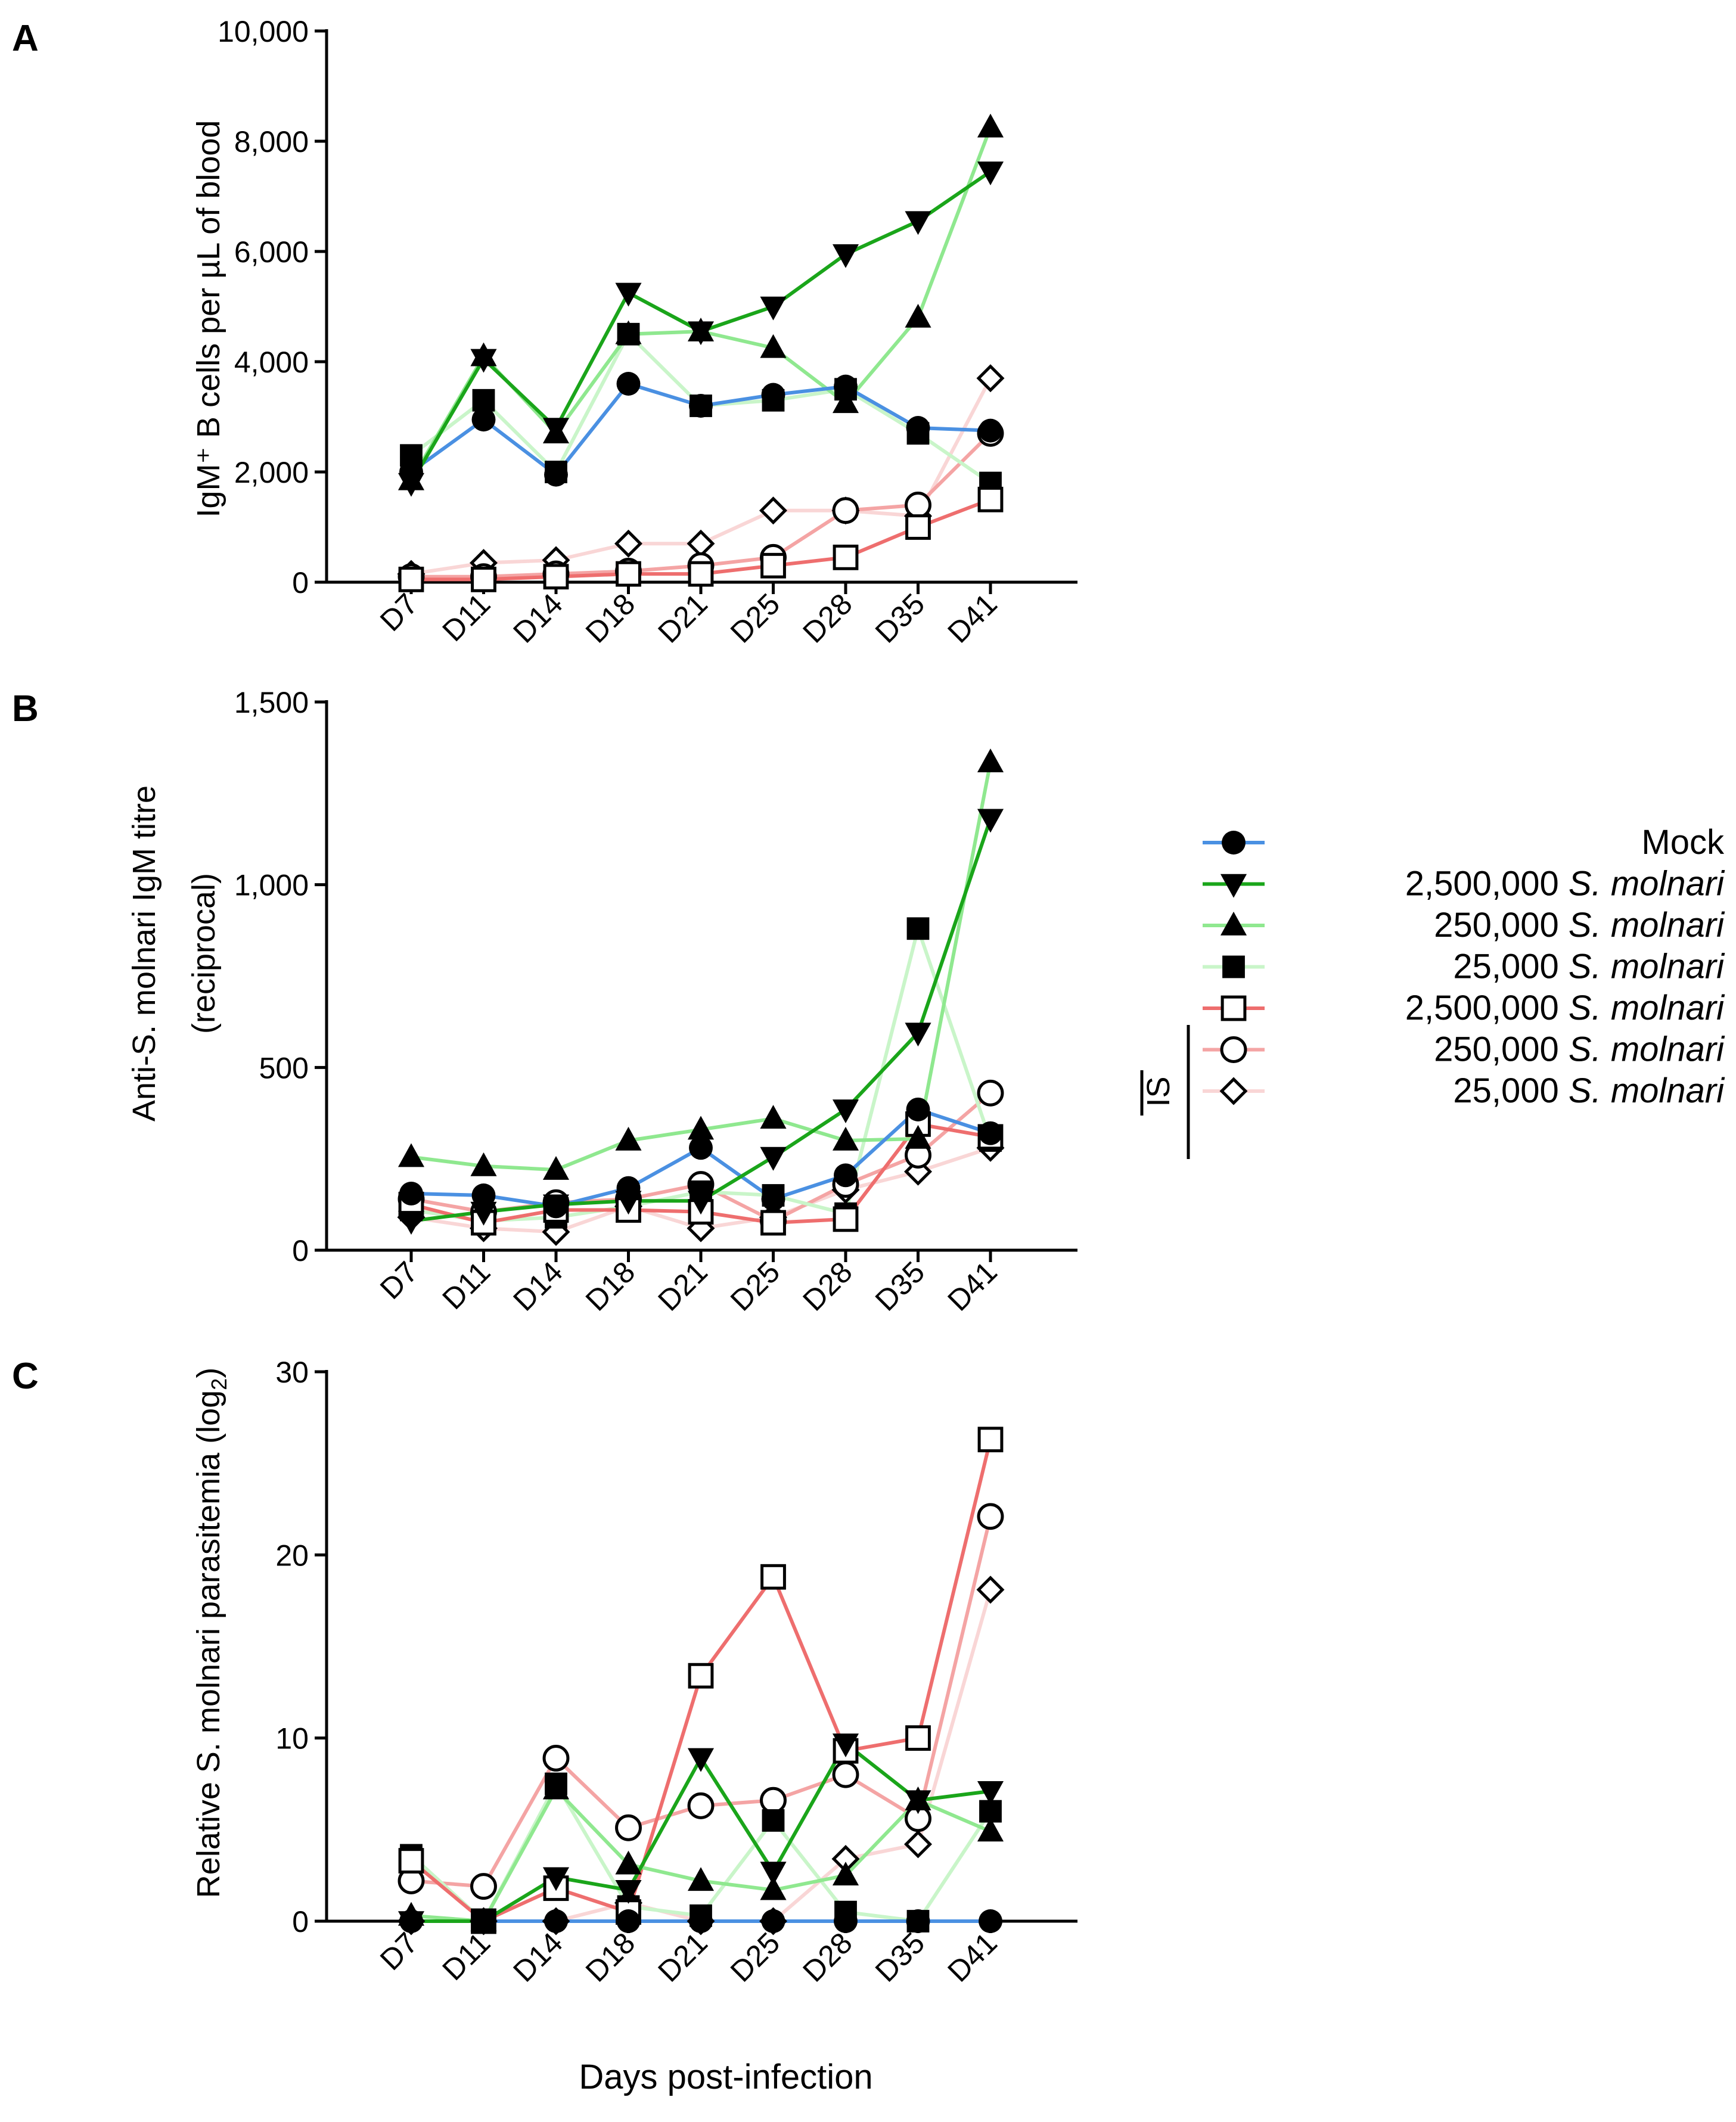  What do you see at coordinates (972, 1957) in the screenshot?
I see `x-tick-label-c: D41` at bounding box center [972, 1957].